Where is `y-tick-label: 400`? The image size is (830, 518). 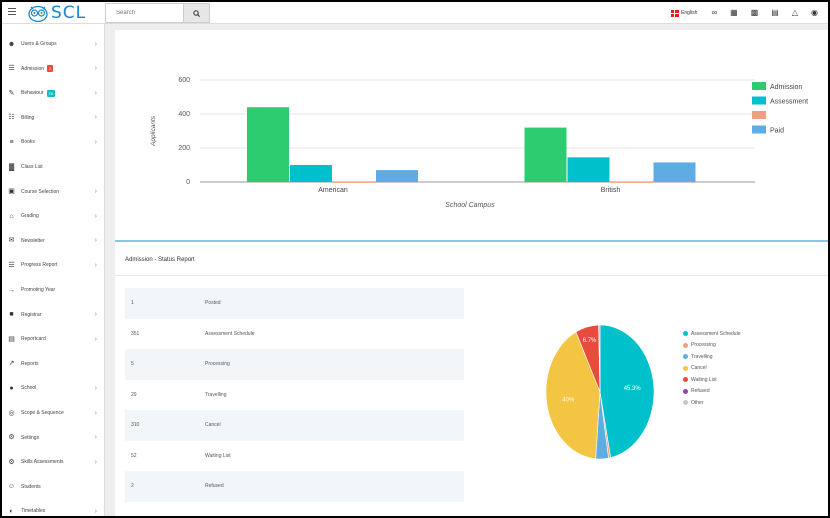 y-tick-label: 400 is located at coordinates (184, 114).